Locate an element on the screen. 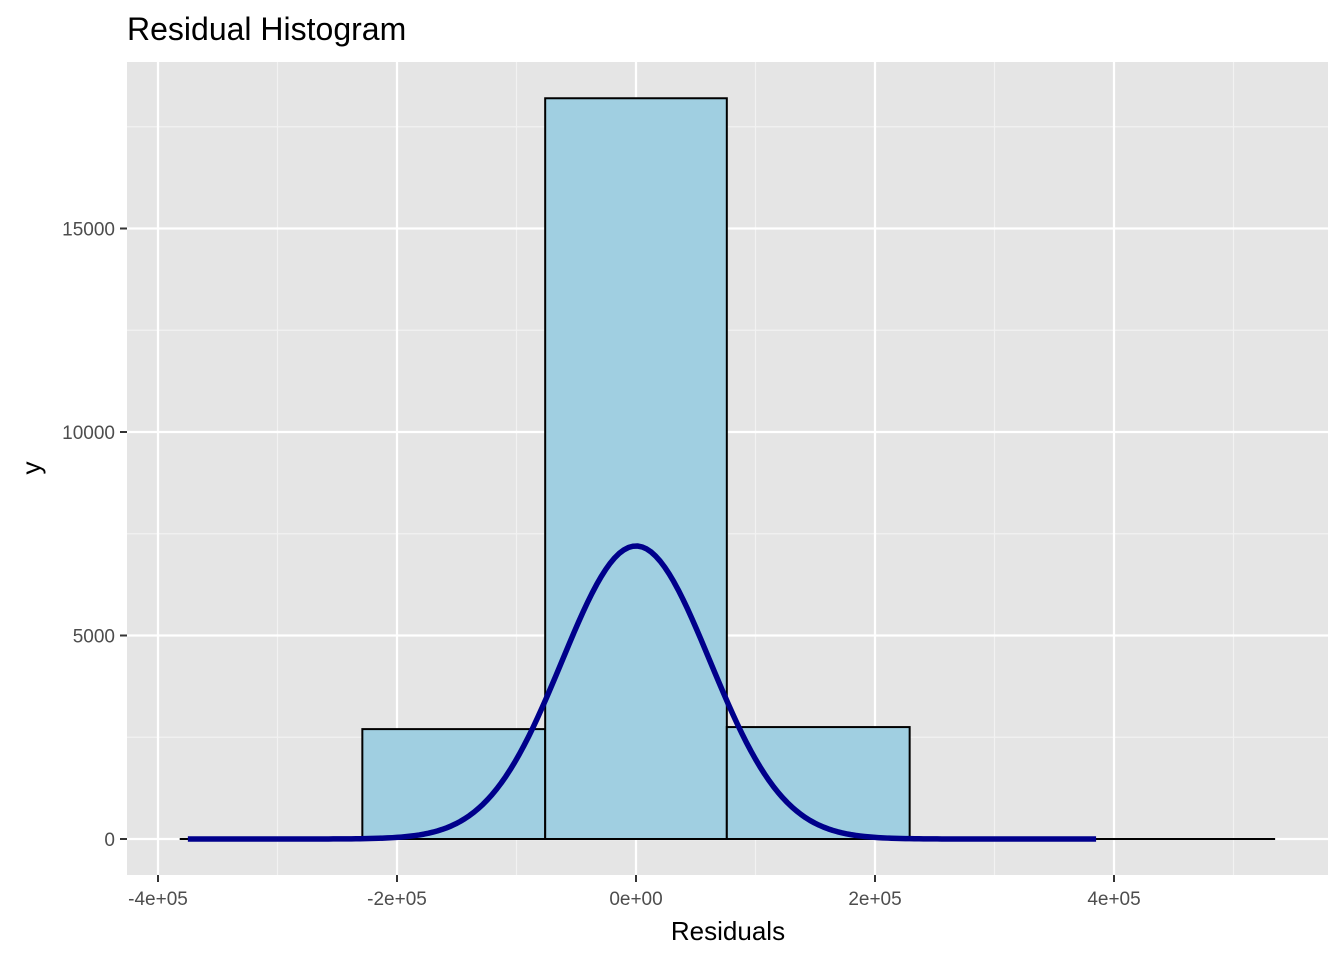  x-axis-title: Residuals is located at coordinates (728, 931).